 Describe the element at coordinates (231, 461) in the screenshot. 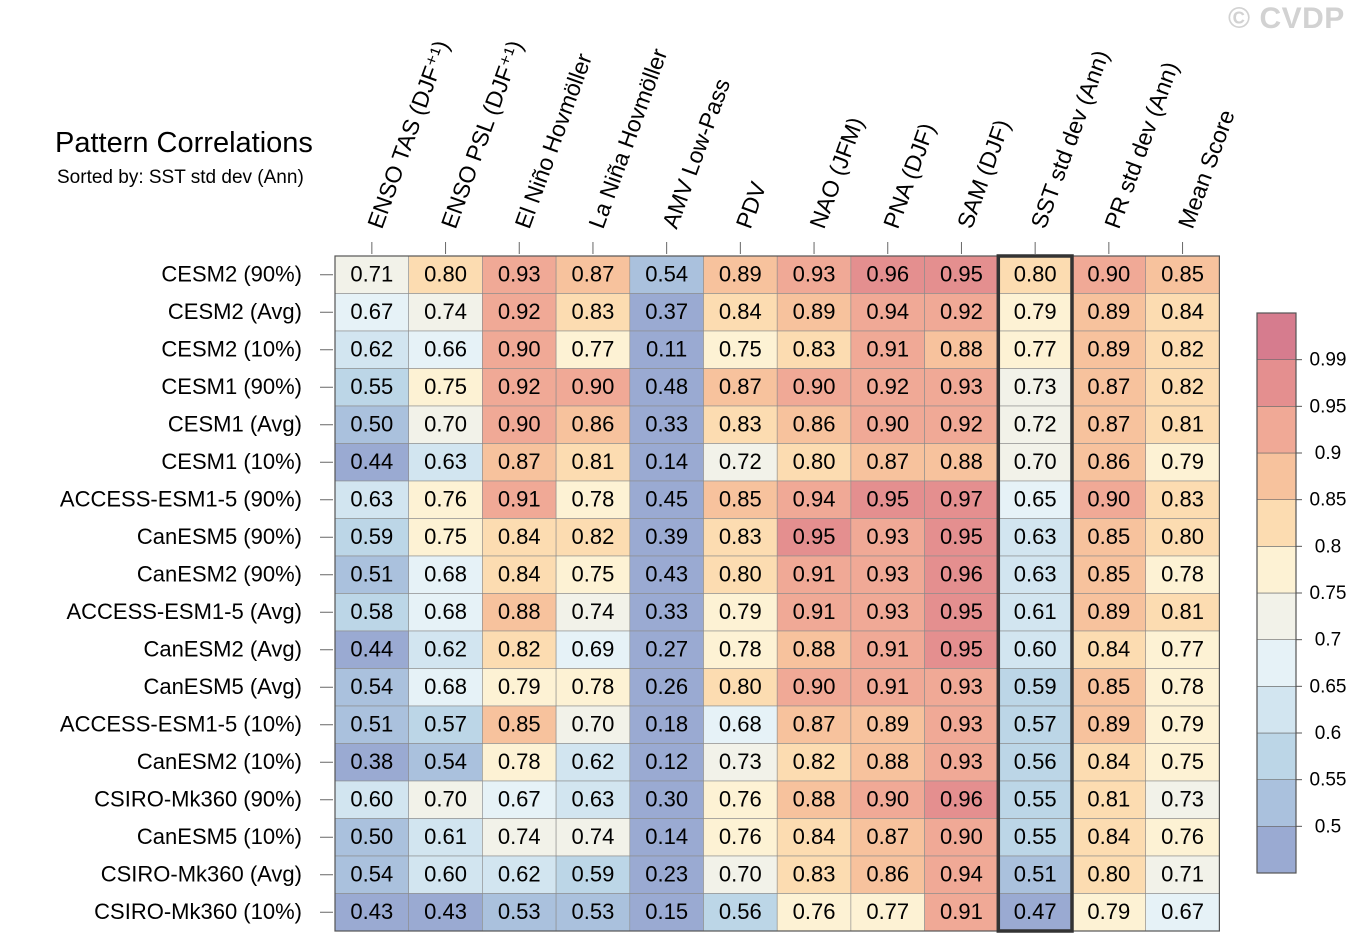

I see `row-label-cesm1-10: CESM1 (10%)` at that location.